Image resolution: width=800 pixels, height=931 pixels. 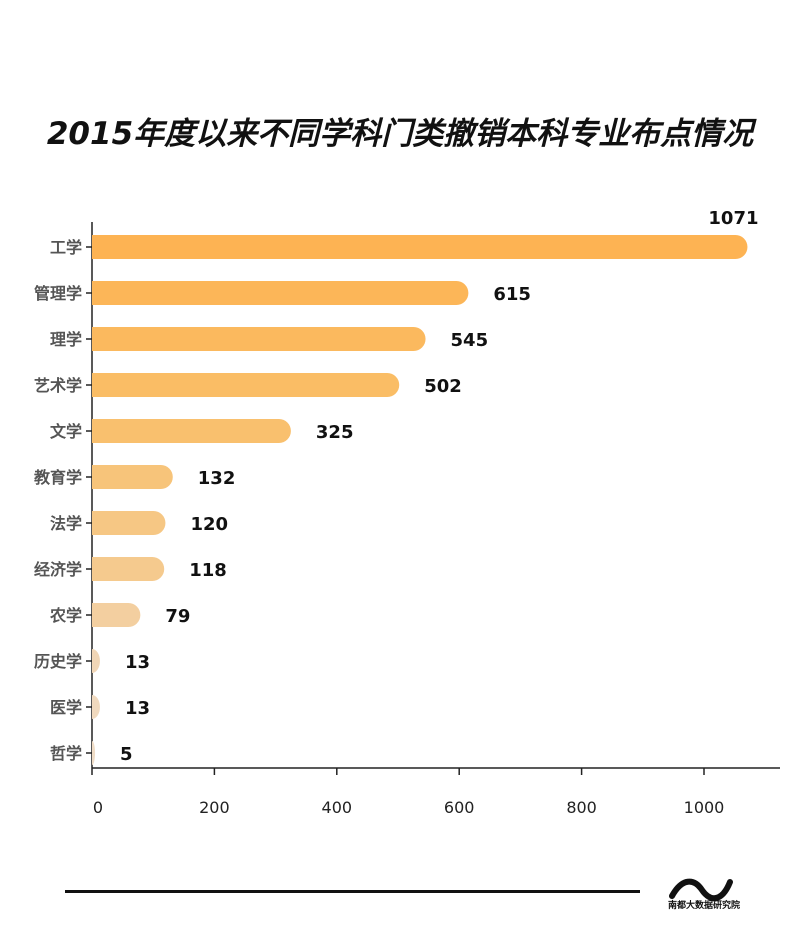 What do you see at coordinates (126, 754) in the screenshot?
I see `value-label: 5` at bounding box center [126, 754].